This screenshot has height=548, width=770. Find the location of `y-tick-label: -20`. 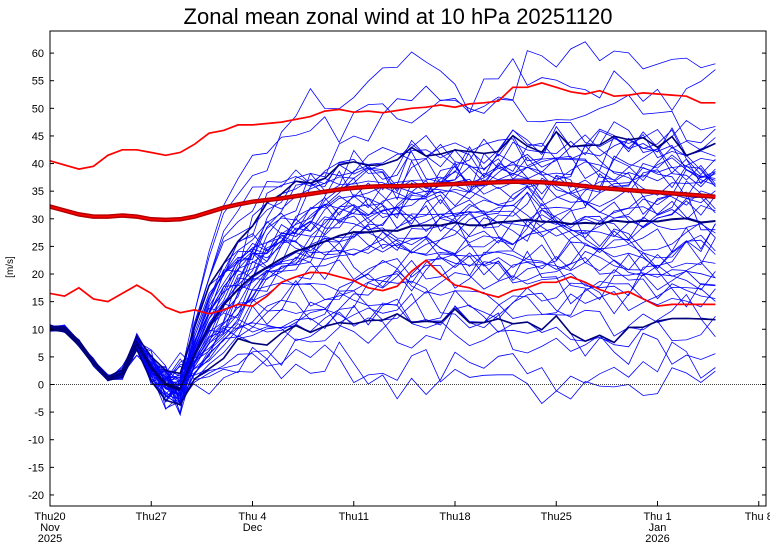

y-tick-label: -20 is located at coordinates (36, 496).